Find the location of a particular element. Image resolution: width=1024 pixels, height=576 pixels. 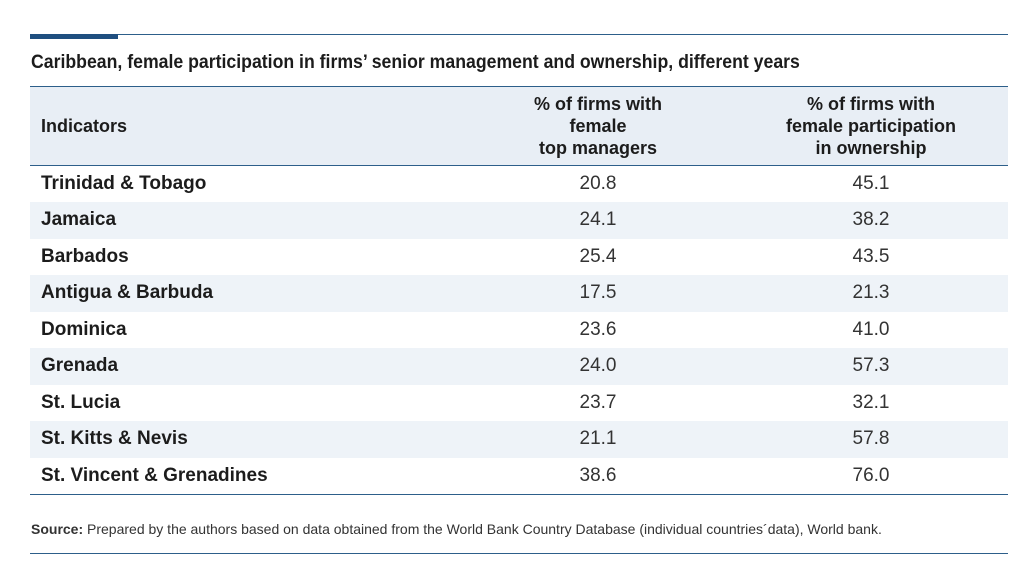

header-ownership-line-2: female participation is located at coordinates (871, 126).